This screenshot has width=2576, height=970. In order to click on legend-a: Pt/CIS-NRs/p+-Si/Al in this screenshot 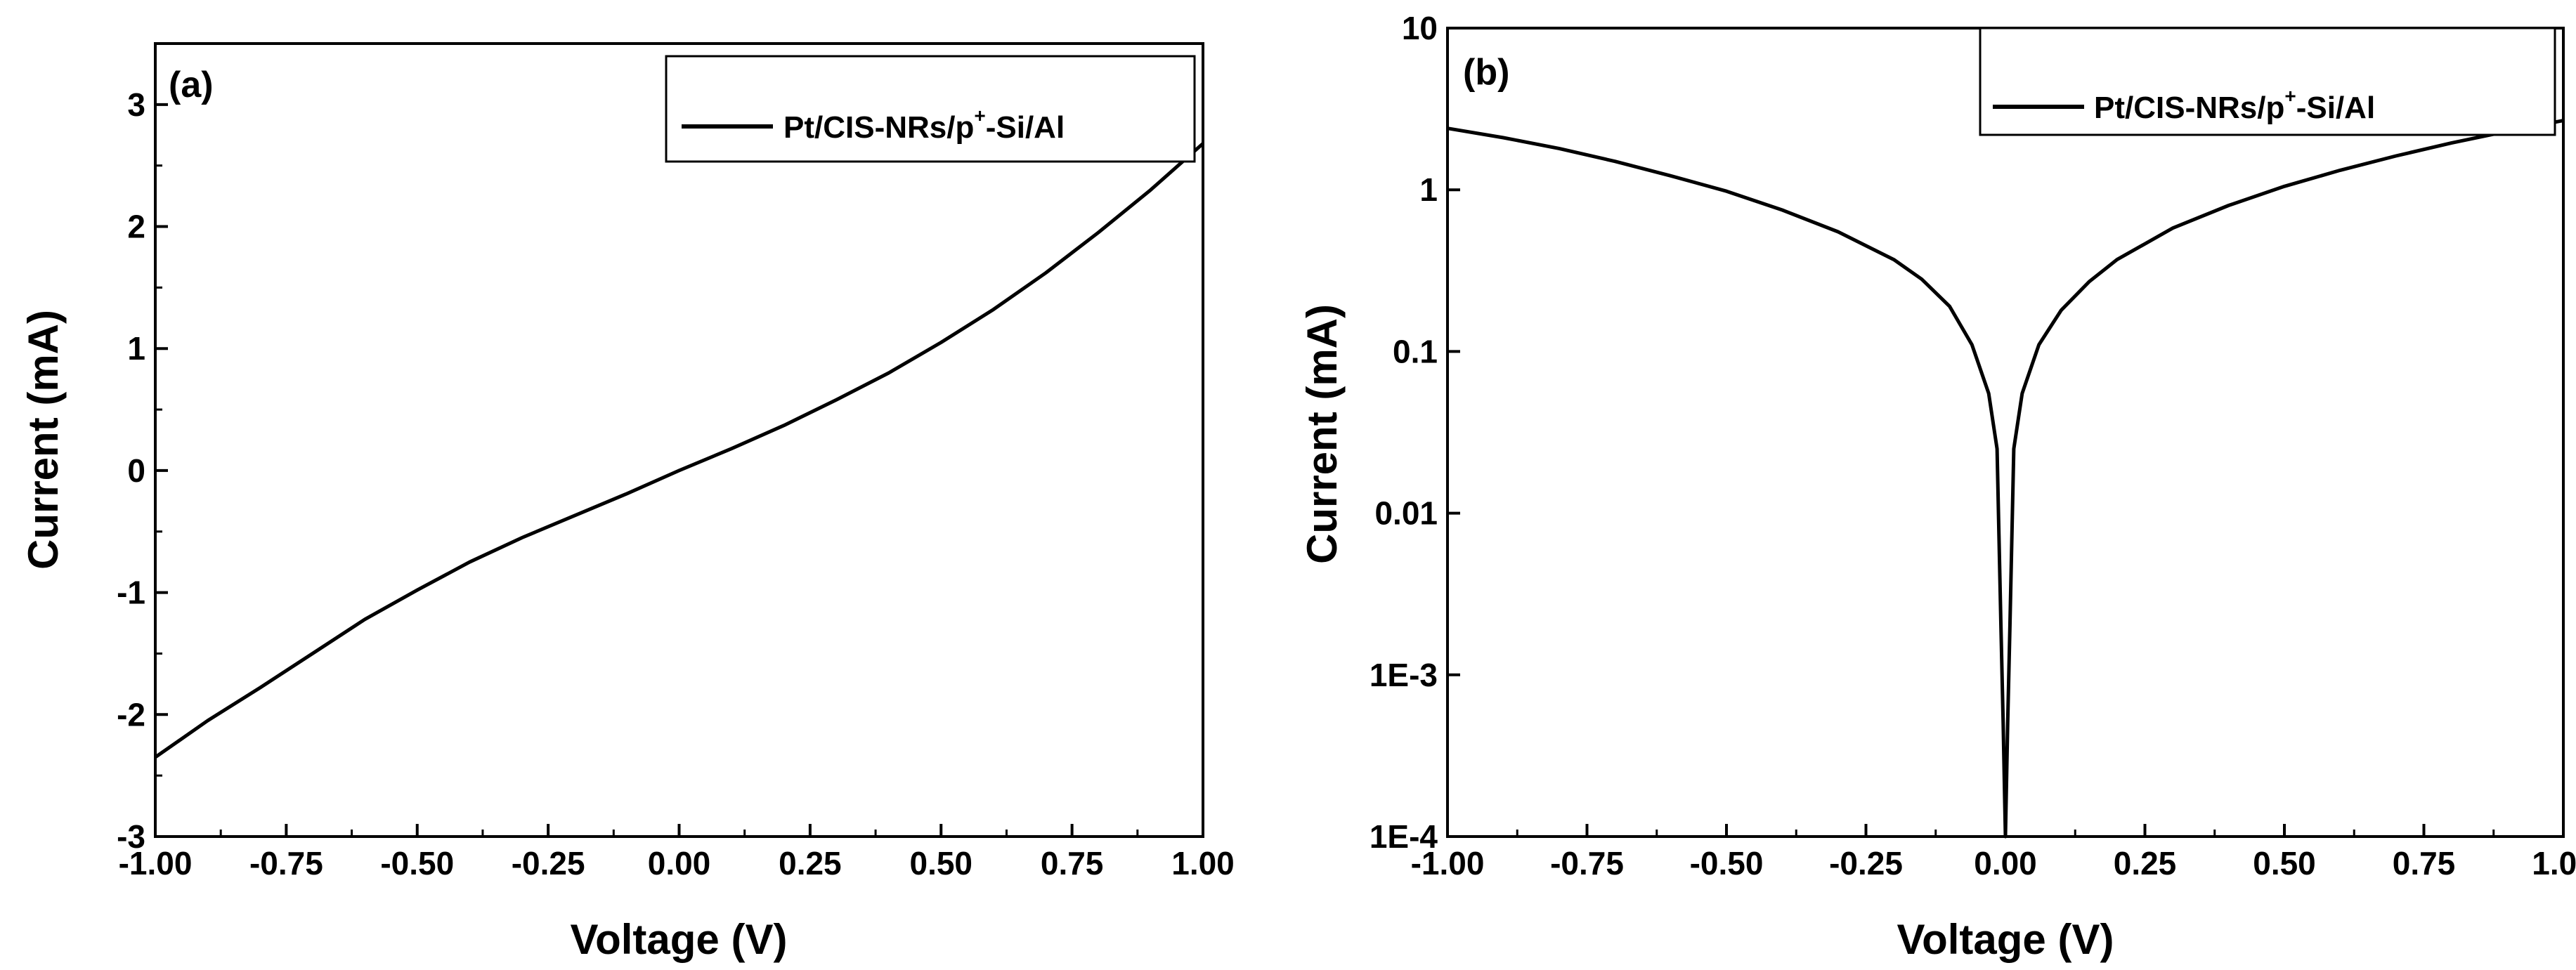, I will do `click(930, 109)`.